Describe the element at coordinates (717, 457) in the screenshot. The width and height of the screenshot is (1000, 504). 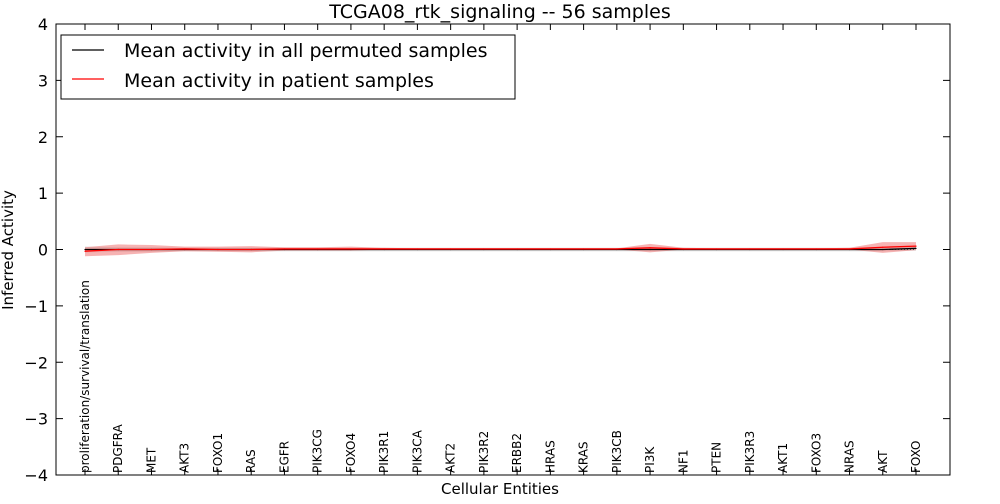
I see `x-tick-label: PTEN` at that location.